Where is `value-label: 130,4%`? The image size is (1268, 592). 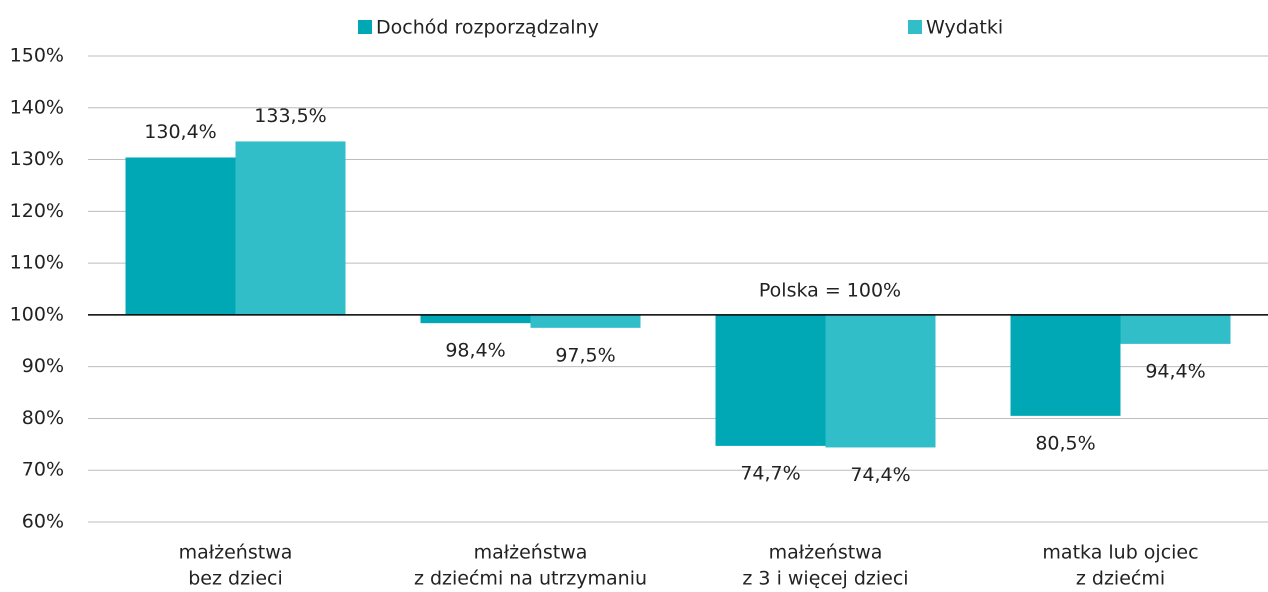 value-label: 130,4% is located at coordinates (180, 132).